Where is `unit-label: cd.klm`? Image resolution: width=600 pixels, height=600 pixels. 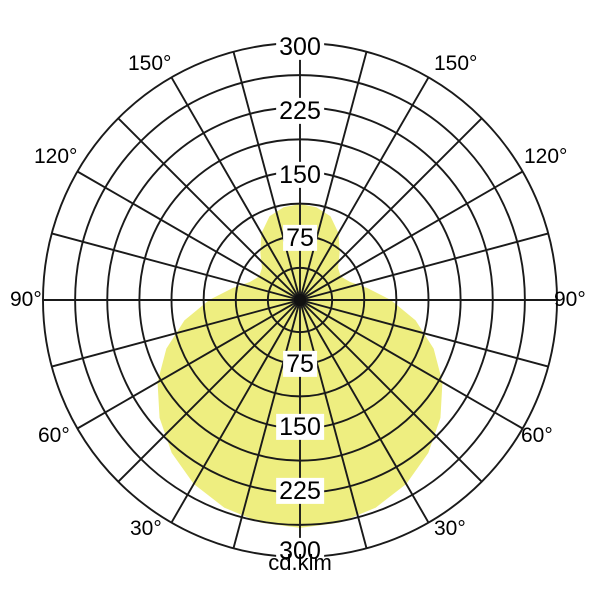 unit-label: cd.klm is located at coordinates (300, 562).